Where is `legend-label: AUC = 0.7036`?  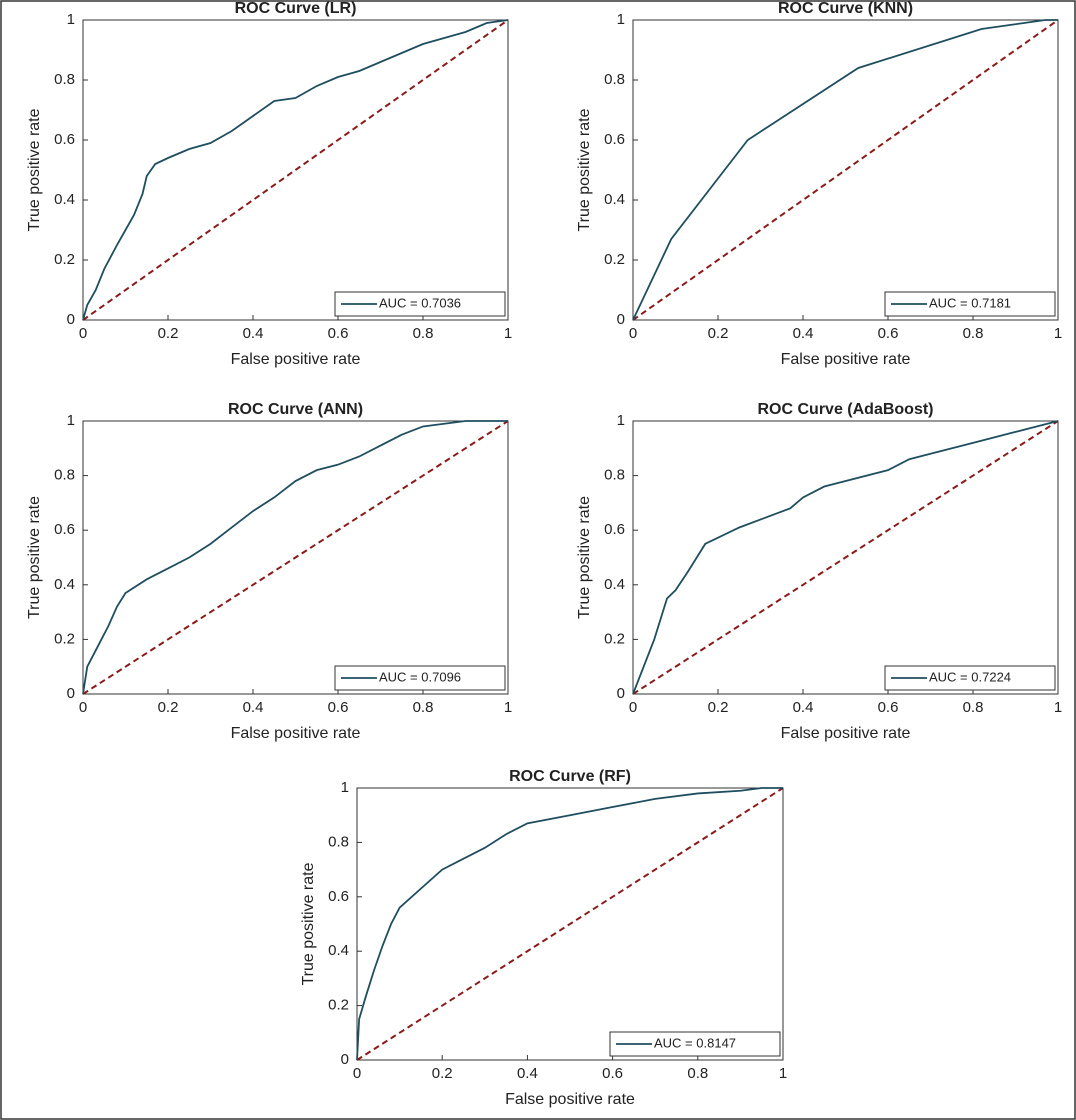
legend-label: AUC = 0.7036 is located at coordinates (420, 302).